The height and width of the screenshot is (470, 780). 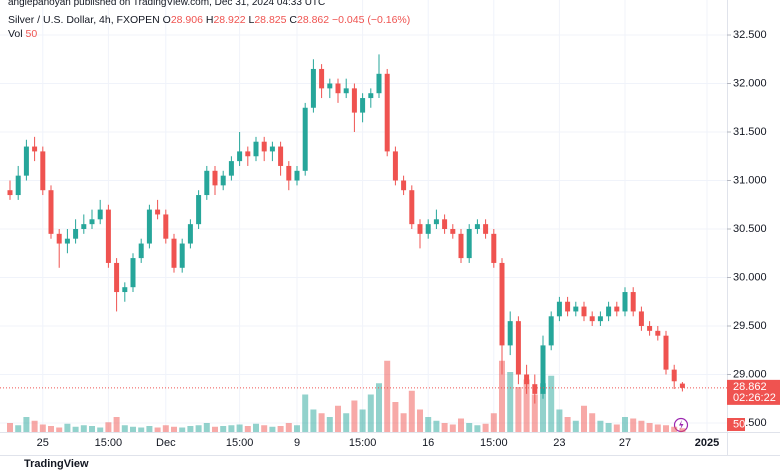 I want to click on ohlc-value: 28.825, so click(x=270, y=20).